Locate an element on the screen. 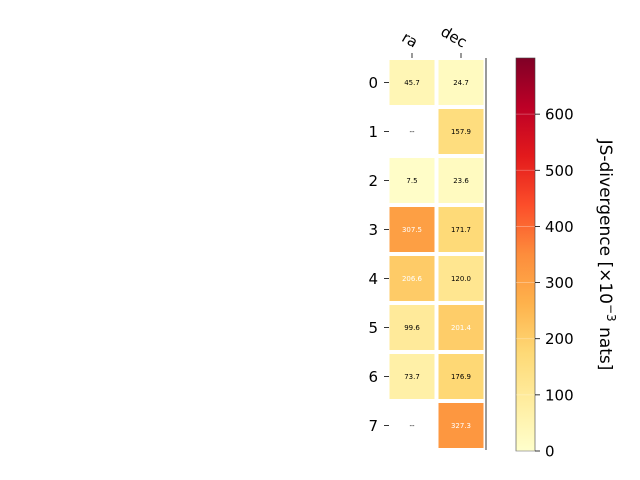 This screenshot has width=640, height=480. cell-label: 73.7 is located at coordinates (412, 377).